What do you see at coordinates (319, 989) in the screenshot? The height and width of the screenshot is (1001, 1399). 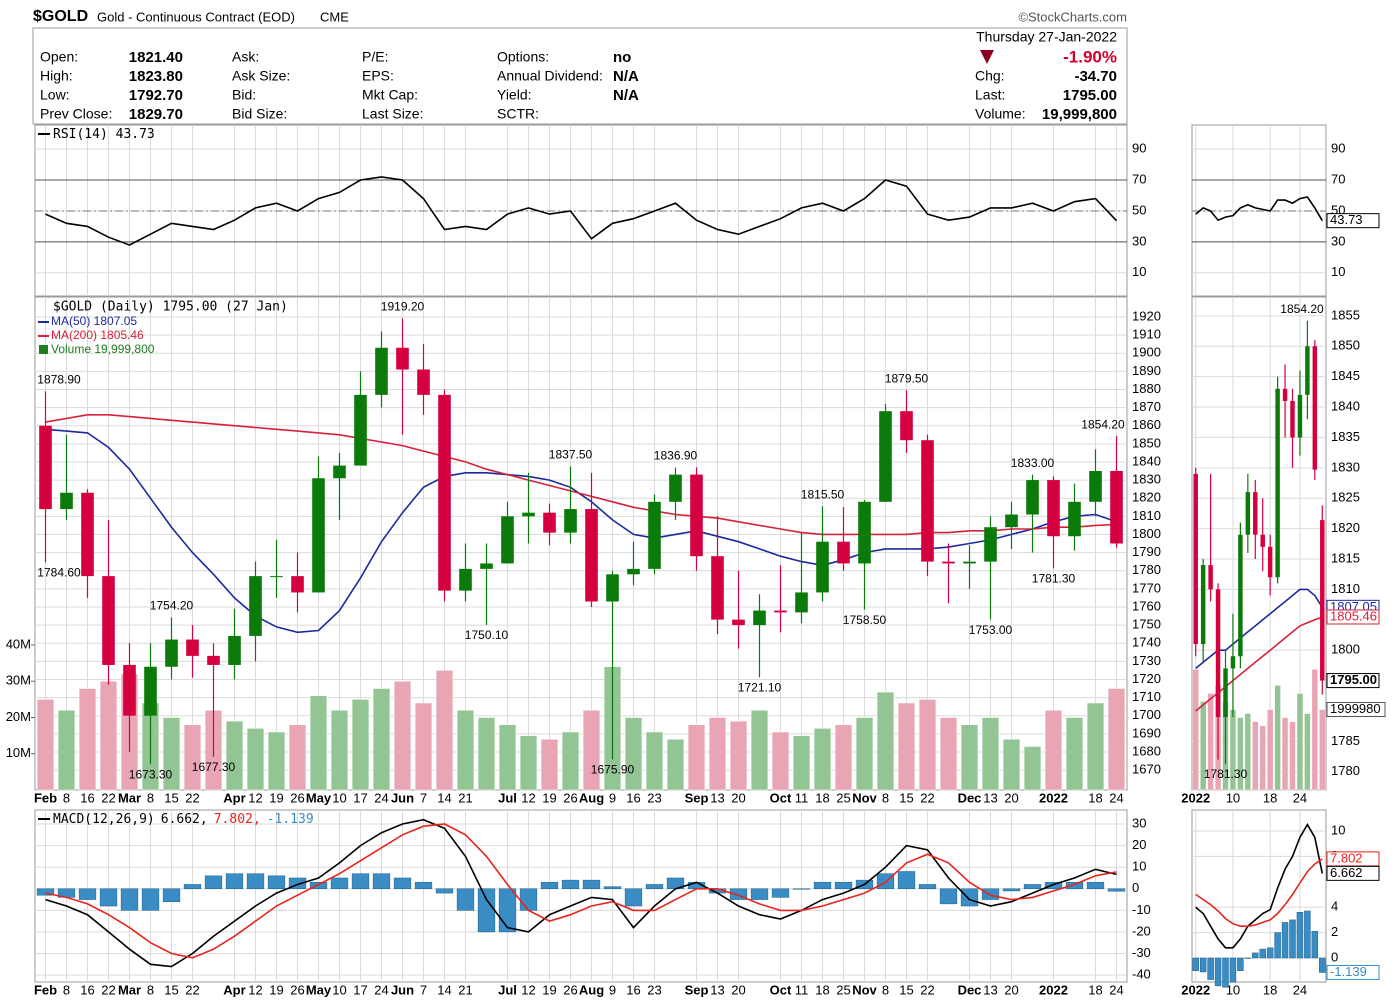 I see `x-tick-label: May` at bounding box center [319, 989].